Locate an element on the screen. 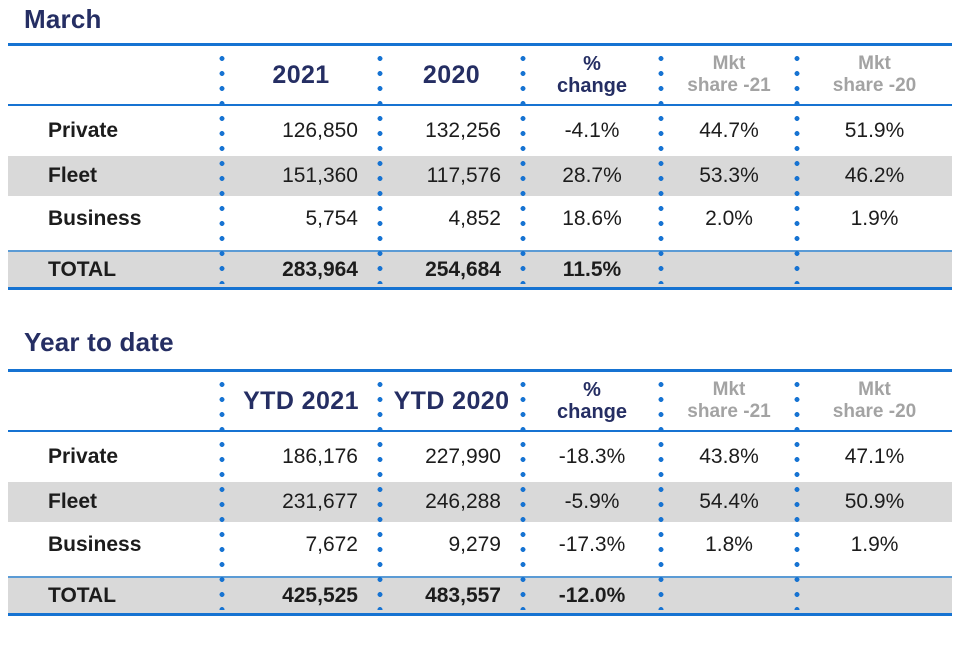  value-2021: 283,964 is located at coordinates (320, 269).